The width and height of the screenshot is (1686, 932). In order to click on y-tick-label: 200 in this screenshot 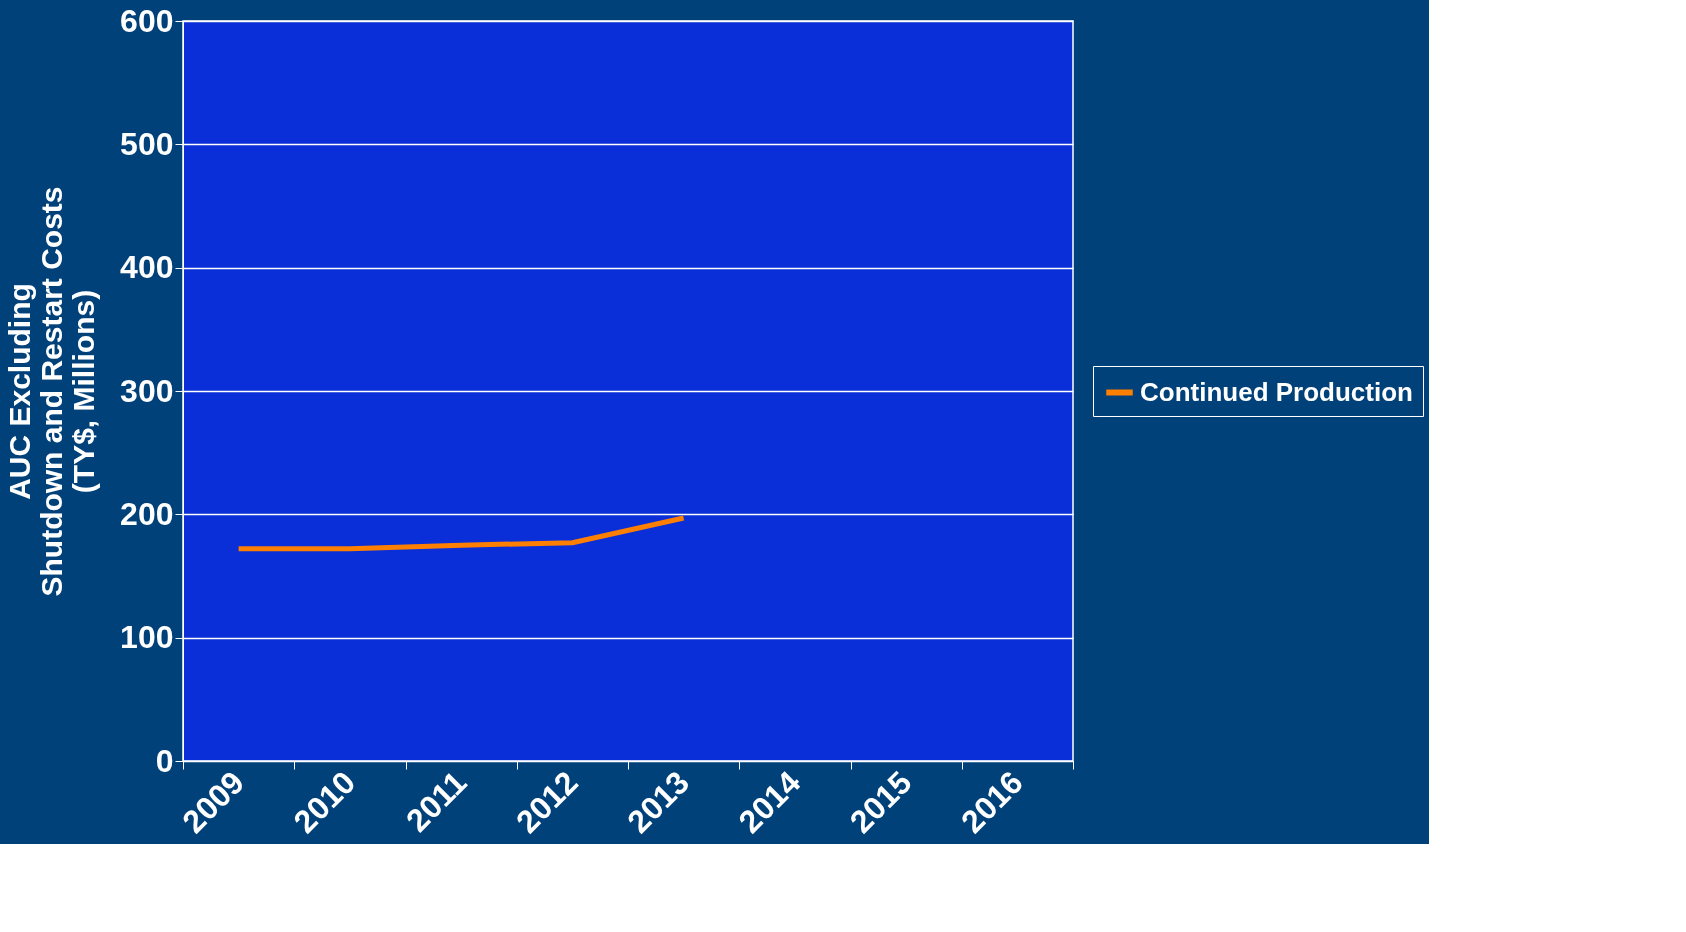, I will do `click(147, 513)`.